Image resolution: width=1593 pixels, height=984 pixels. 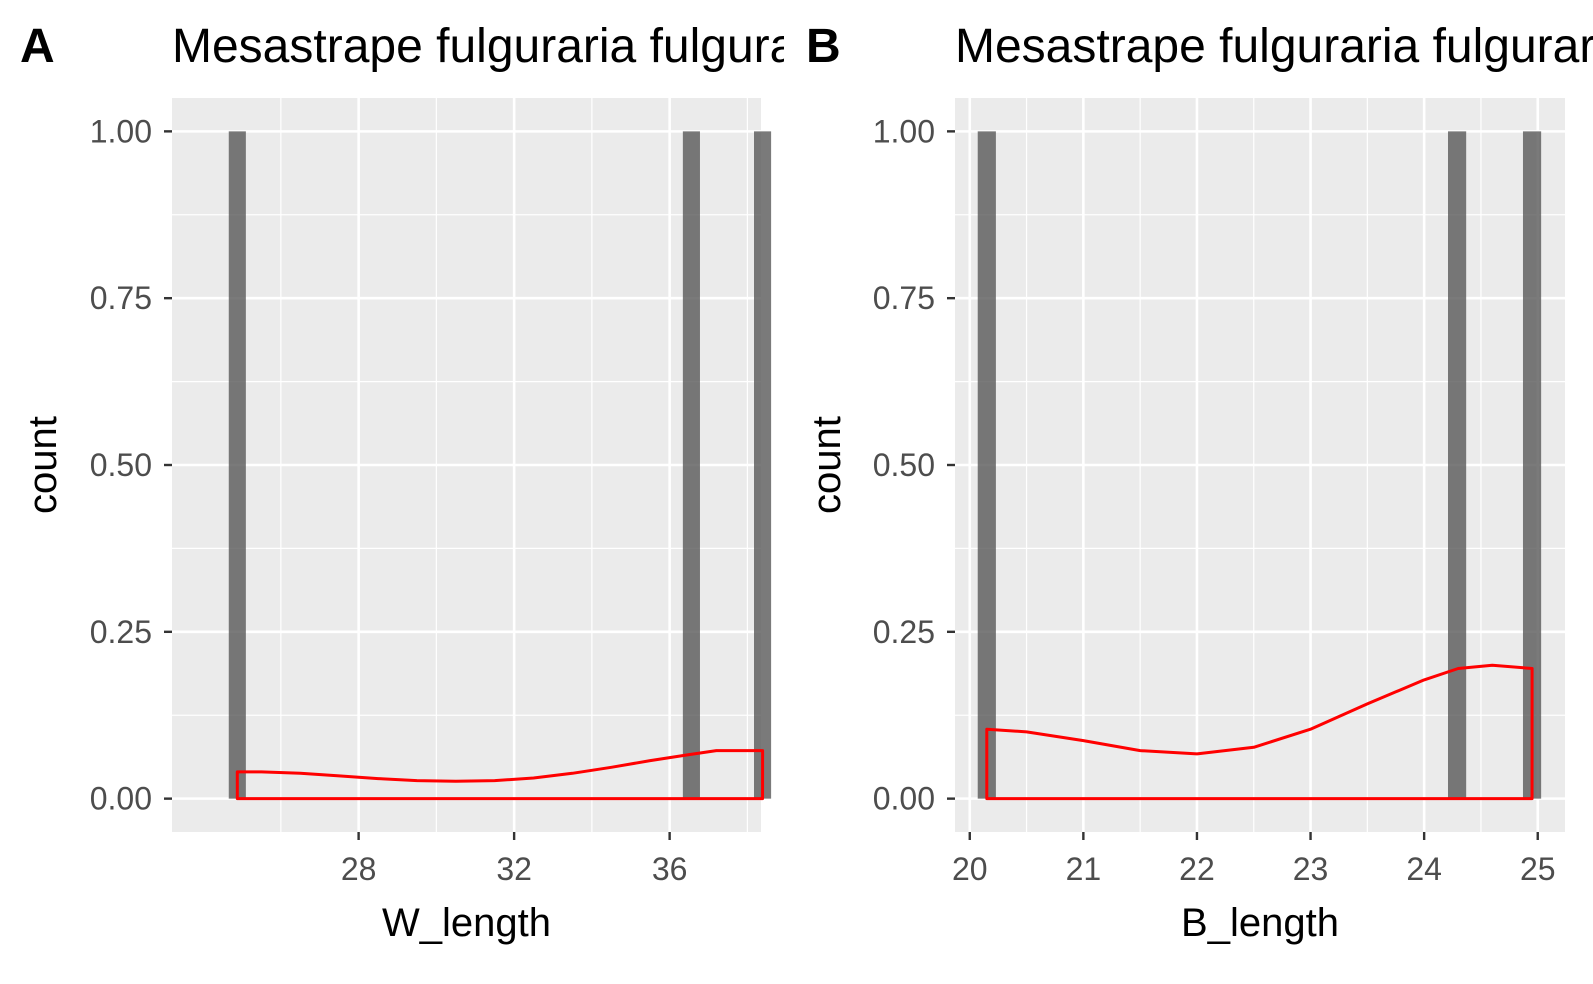 What do you see at coordinates (478, 46) in the screenshot?
I see `panel-a-title: Mesastrape fulguraria fulguraria` at bounding box center [478, 46].